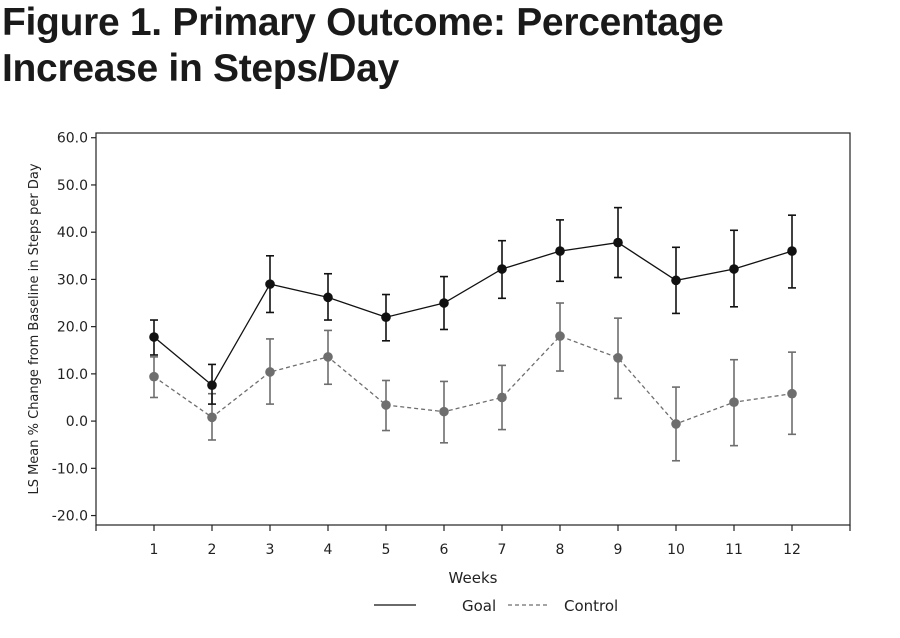  I want to click on y-tick-label-40: 40.0, so click(72, 233).